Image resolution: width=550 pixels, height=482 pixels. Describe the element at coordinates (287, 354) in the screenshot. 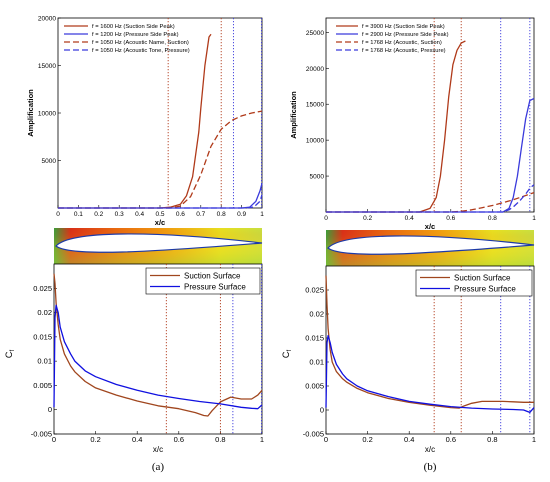

I see `panel-b-bottom-ylabel: Cf` at that location.